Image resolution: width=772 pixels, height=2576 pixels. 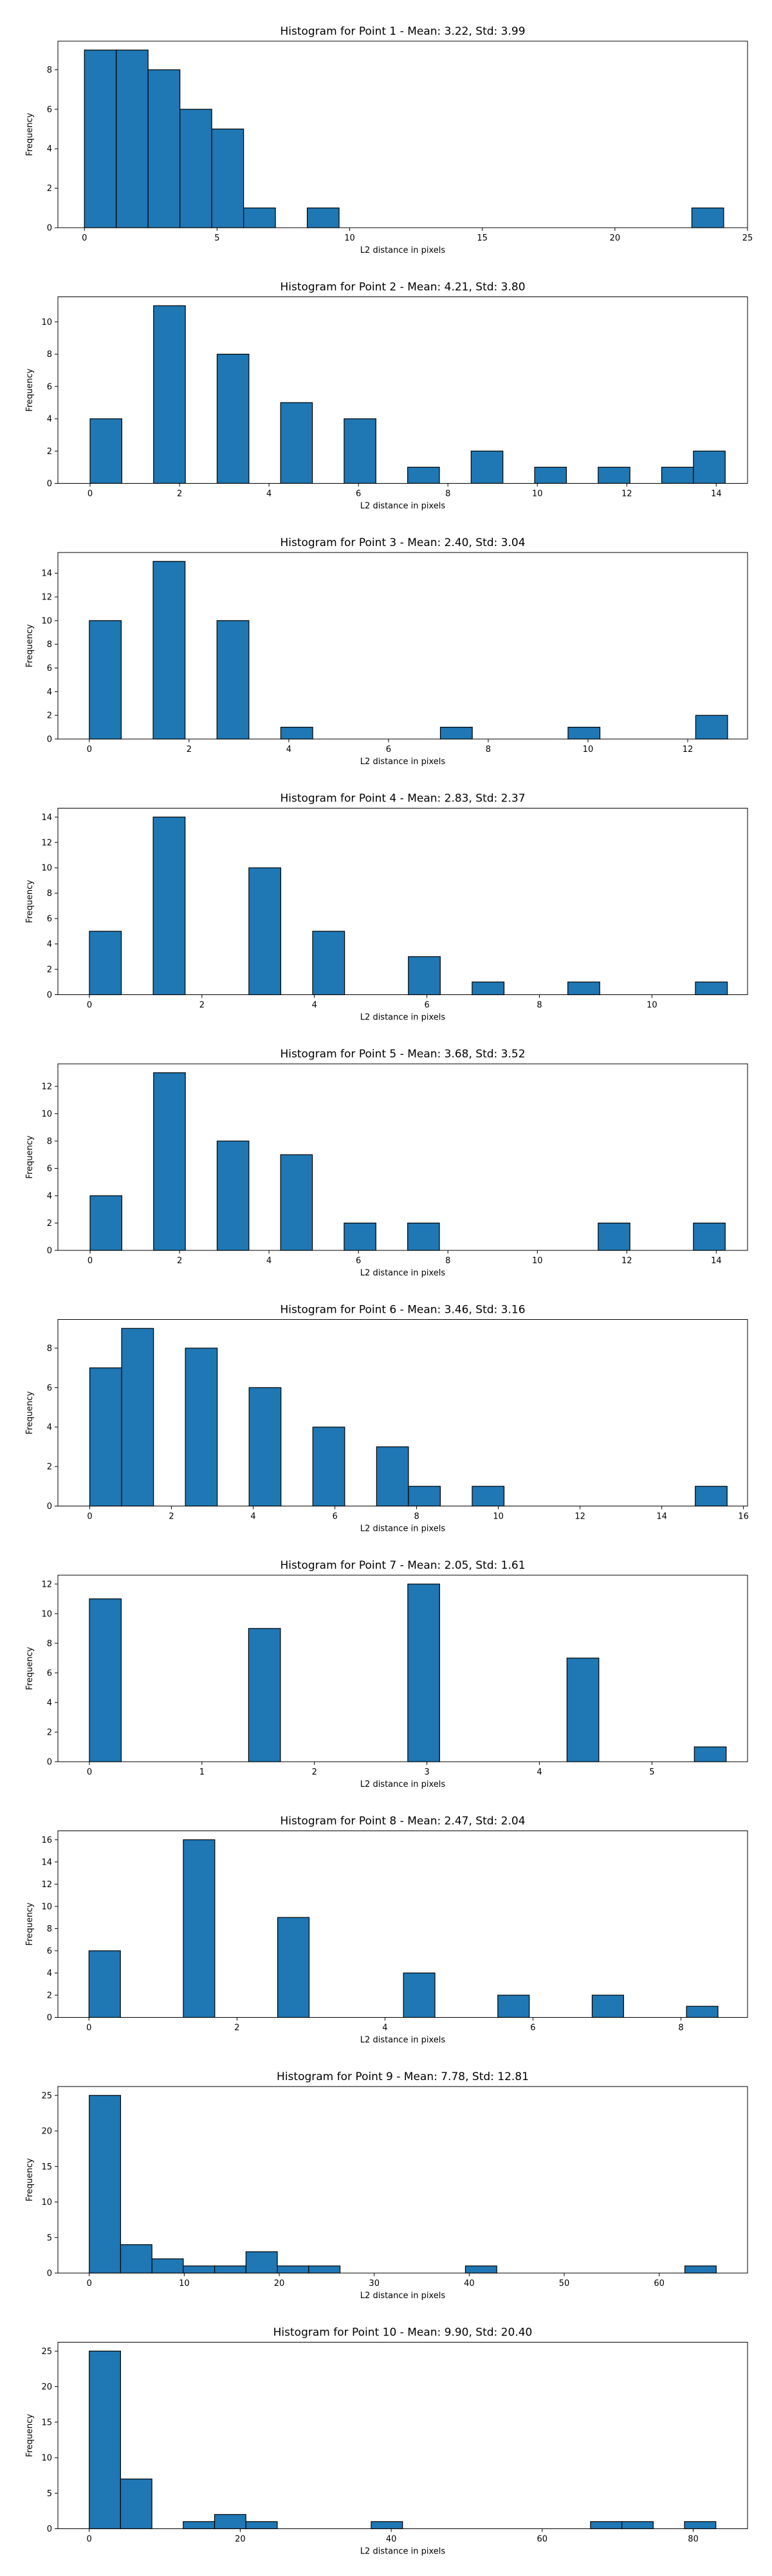 What do you see at coordinates (651, 1772) in the screenshot?
I see `x-tick-label: 5` at bounding box center [651, 1772].